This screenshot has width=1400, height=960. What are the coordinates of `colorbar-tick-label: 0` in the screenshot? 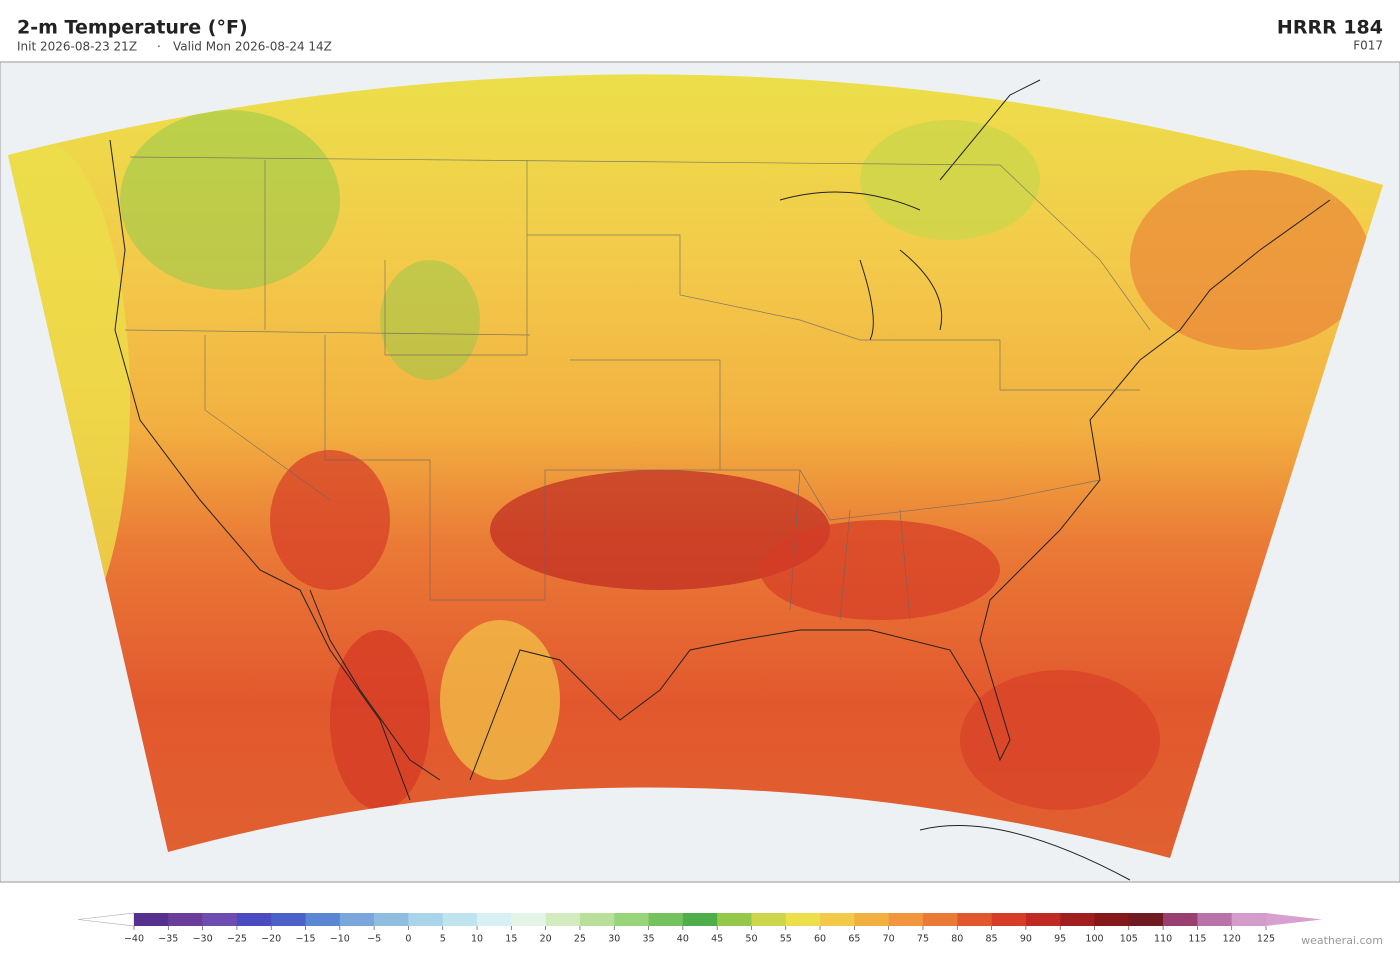 It's located at (408, 939).